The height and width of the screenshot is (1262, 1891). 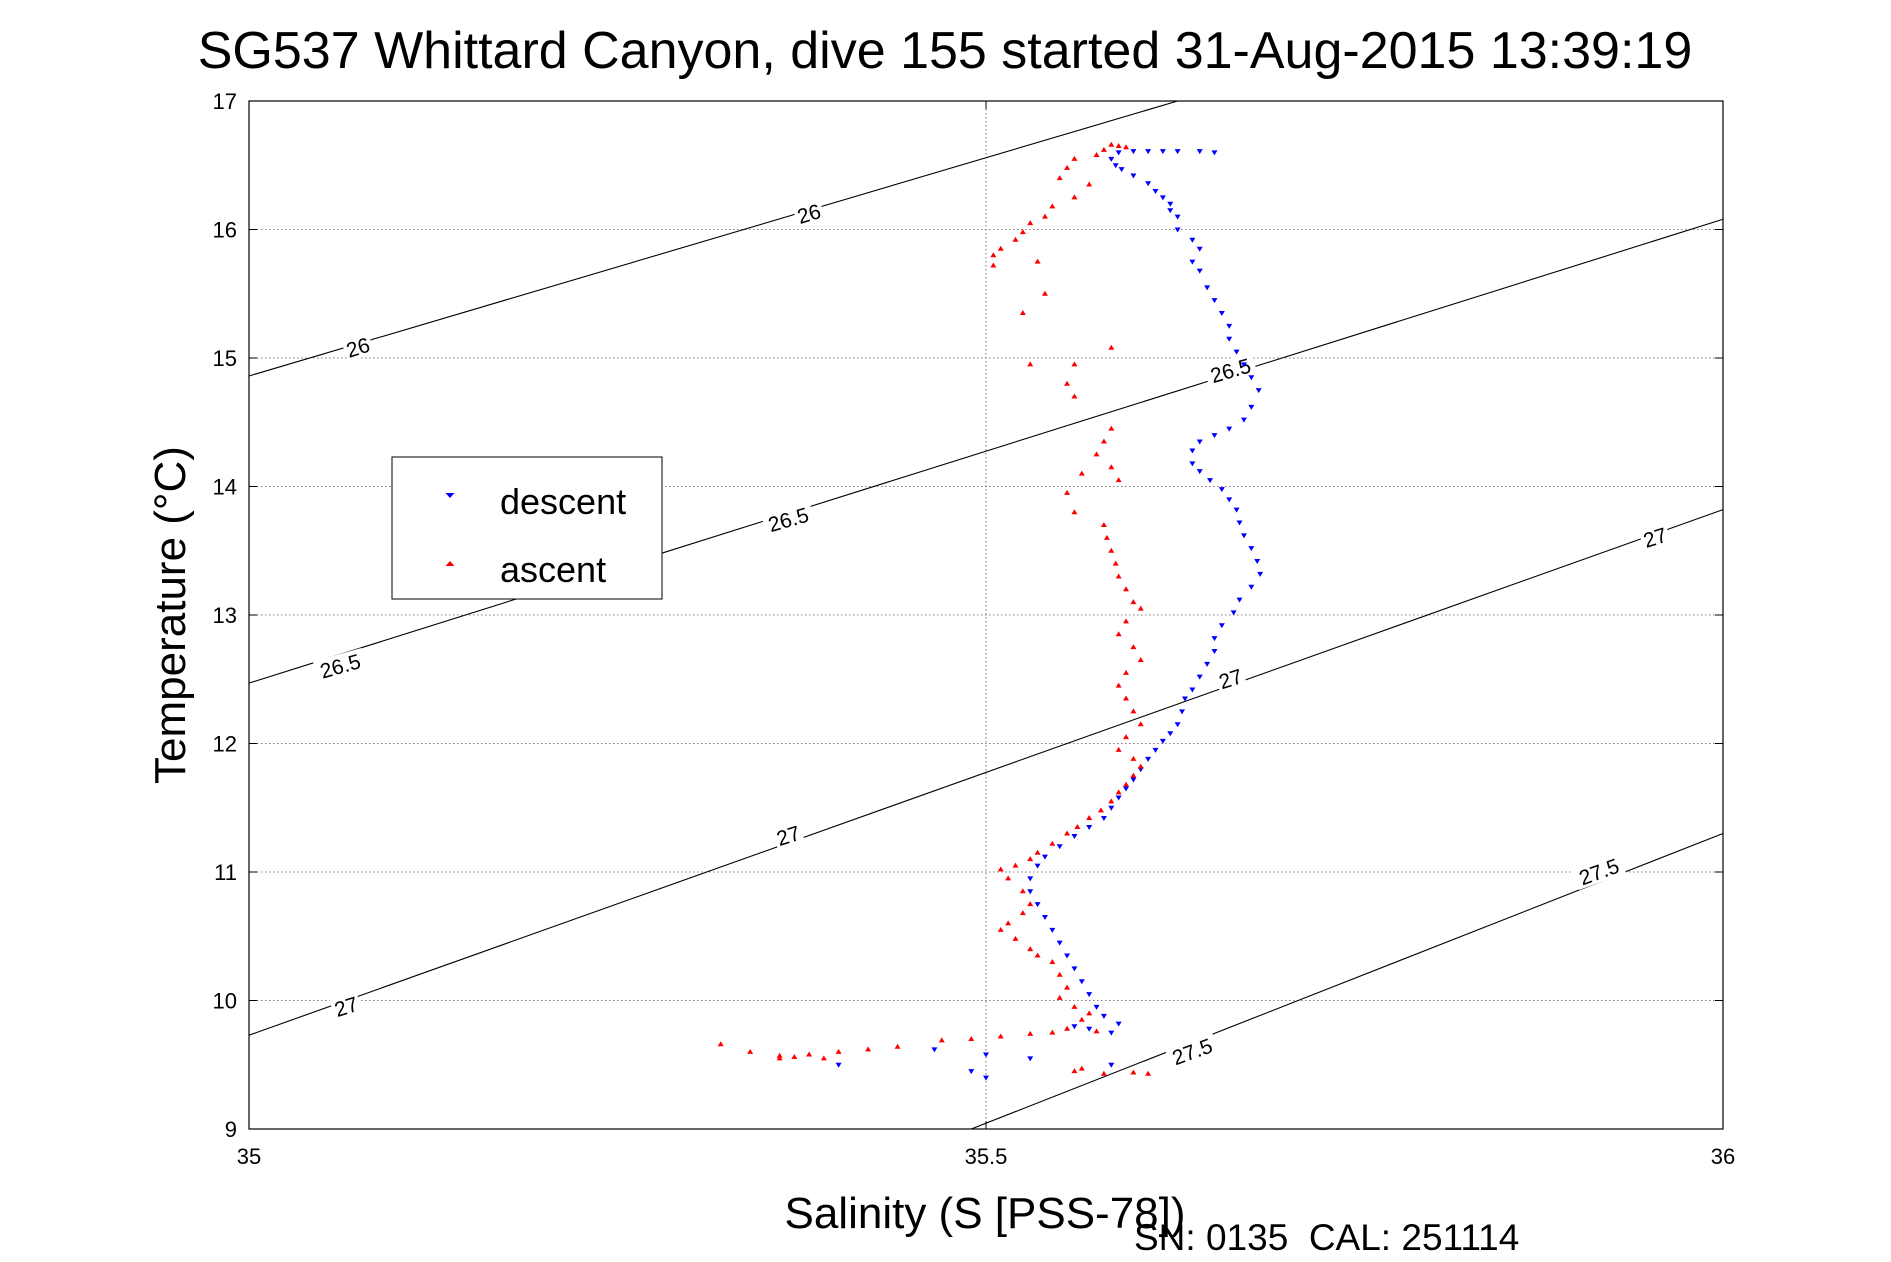 I want to click on y-tick-label: 12, so click(x=225, y=744).